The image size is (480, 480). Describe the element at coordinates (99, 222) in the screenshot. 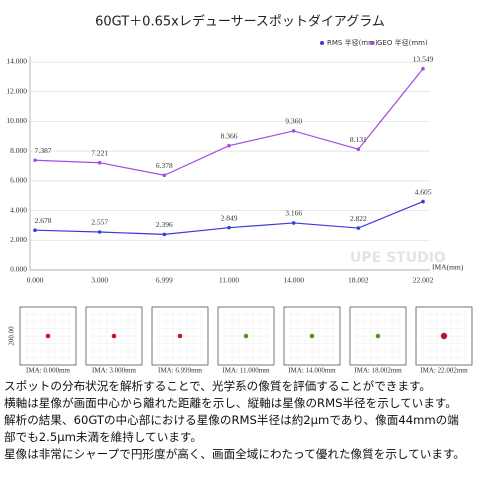

I see `data-label: 2.557` at that location.